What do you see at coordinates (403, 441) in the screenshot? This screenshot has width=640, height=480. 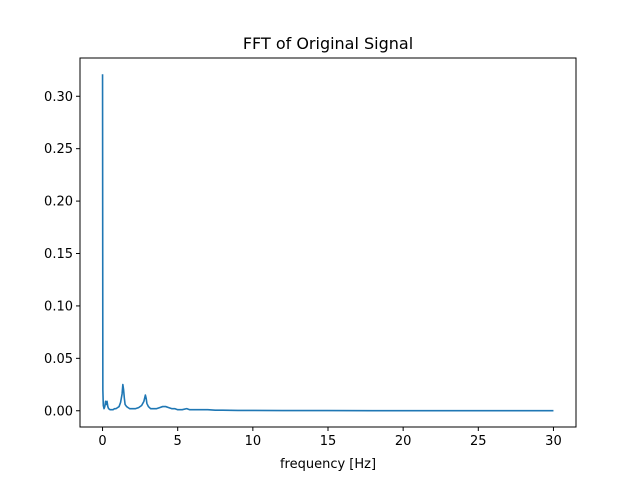 I see `x-tick-label: 20` at bounding box center [403, 441].